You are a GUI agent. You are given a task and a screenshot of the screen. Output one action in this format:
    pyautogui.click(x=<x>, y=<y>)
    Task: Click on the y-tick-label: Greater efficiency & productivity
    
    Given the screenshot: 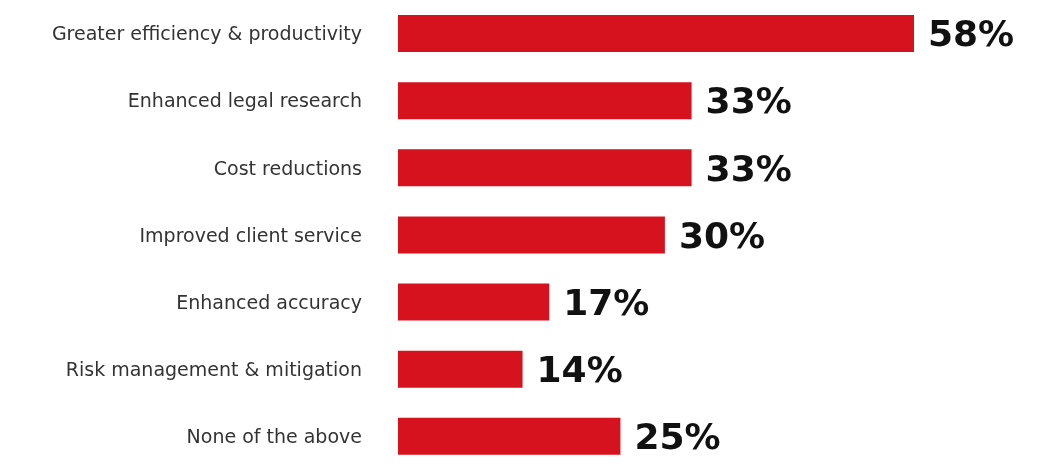 What is the action you would take?
    pyautogui.click(x=206, y=33)
    